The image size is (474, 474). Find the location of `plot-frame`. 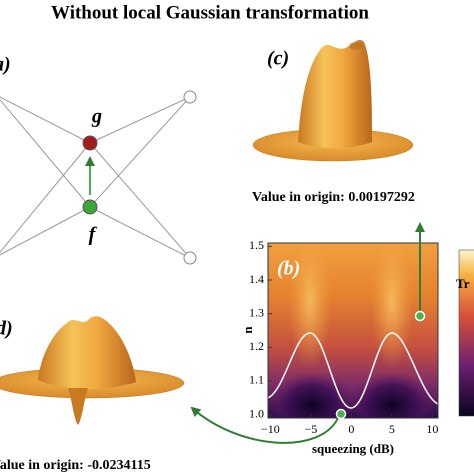

plot-frame is located at coordinates (353, 330).